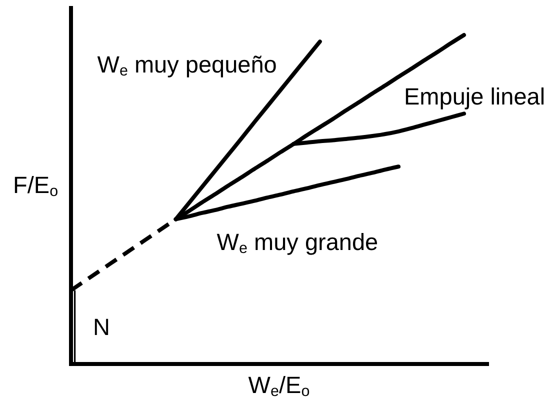 This screenshot has height=402, width=553. What do you see at coordinates (279, 386) in the screenshot?
I see `x-axis-title: W$_{e}$/E$_{o}$` at bounding box center [279, 386].